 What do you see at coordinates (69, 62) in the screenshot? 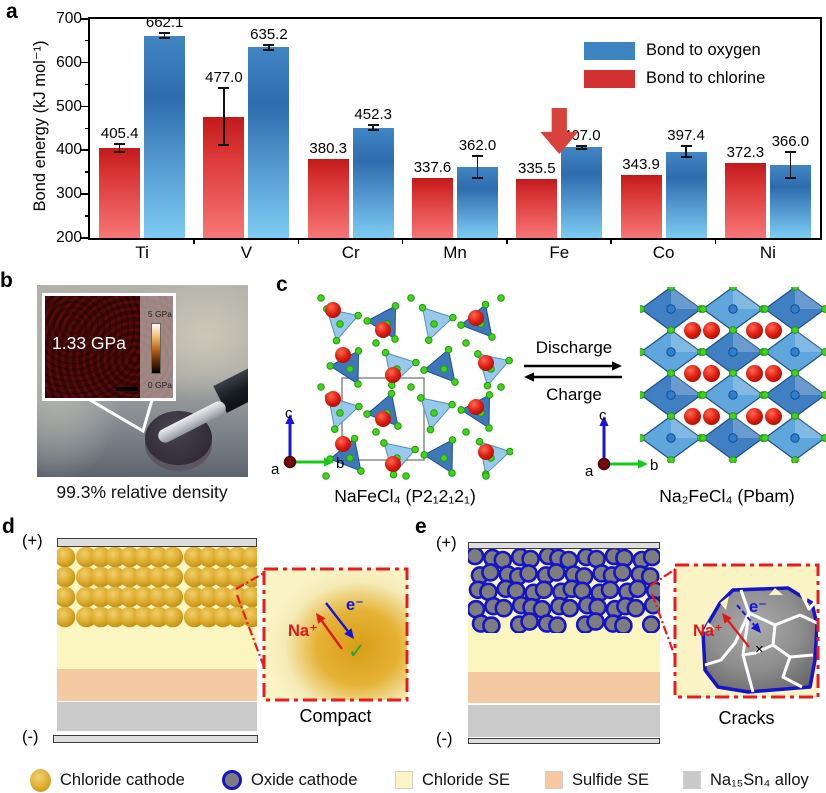
I see `y-tick-label: 600` at bounding box center [69, 62].